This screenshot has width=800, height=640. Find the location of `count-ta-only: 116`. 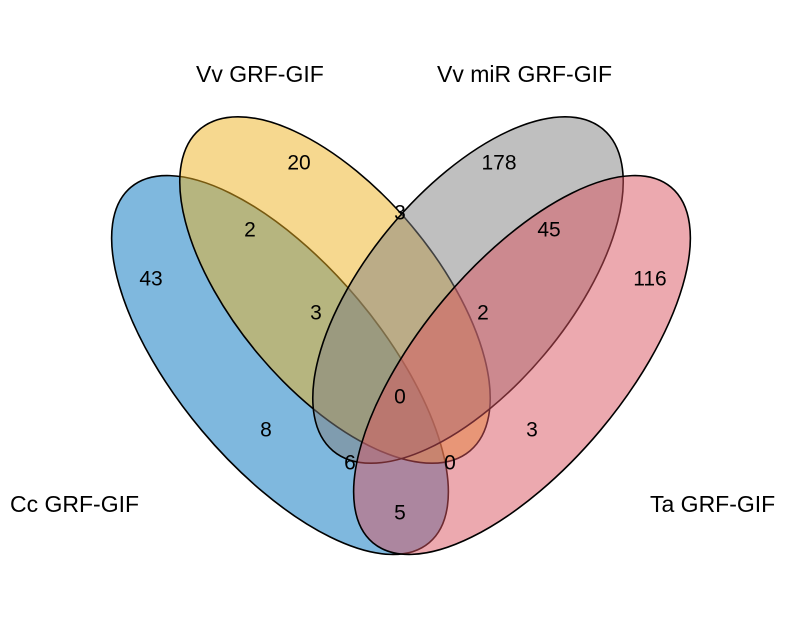

count-ta-only: 116 is located at coordinates (649, 279).